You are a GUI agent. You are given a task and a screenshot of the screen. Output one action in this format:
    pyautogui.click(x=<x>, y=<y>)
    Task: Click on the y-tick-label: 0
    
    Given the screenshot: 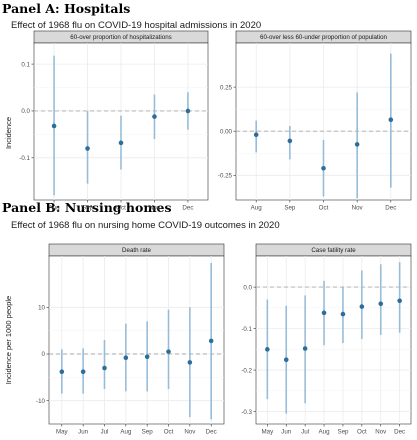 What is the action you would take?
    pyautogui.click(x=44, y=354)
    